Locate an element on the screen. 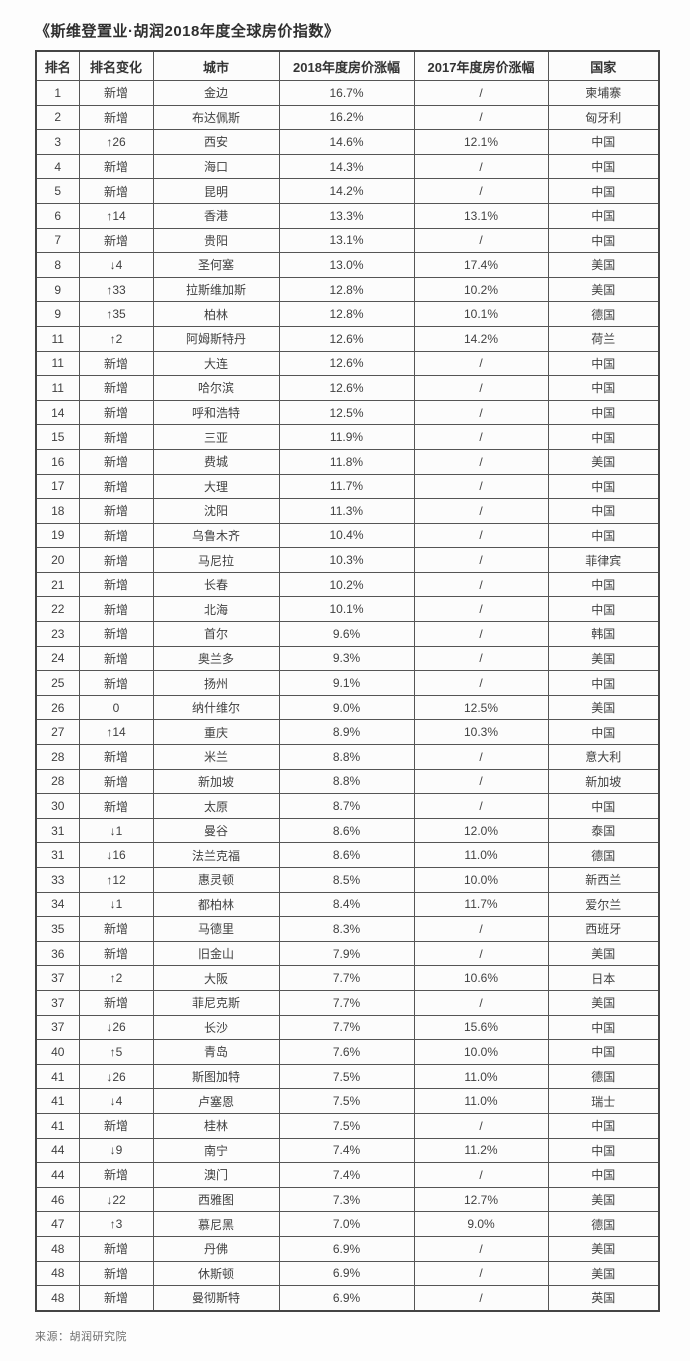  table-cell: 斯图加特 is located at coordinates (216, 1076).